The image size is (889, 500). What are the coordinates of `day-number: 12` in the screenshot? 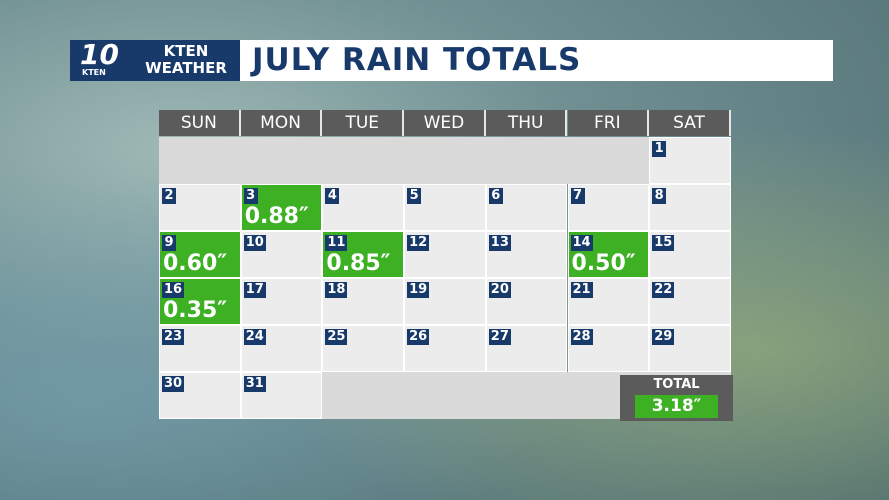 It's located at (418, 243).